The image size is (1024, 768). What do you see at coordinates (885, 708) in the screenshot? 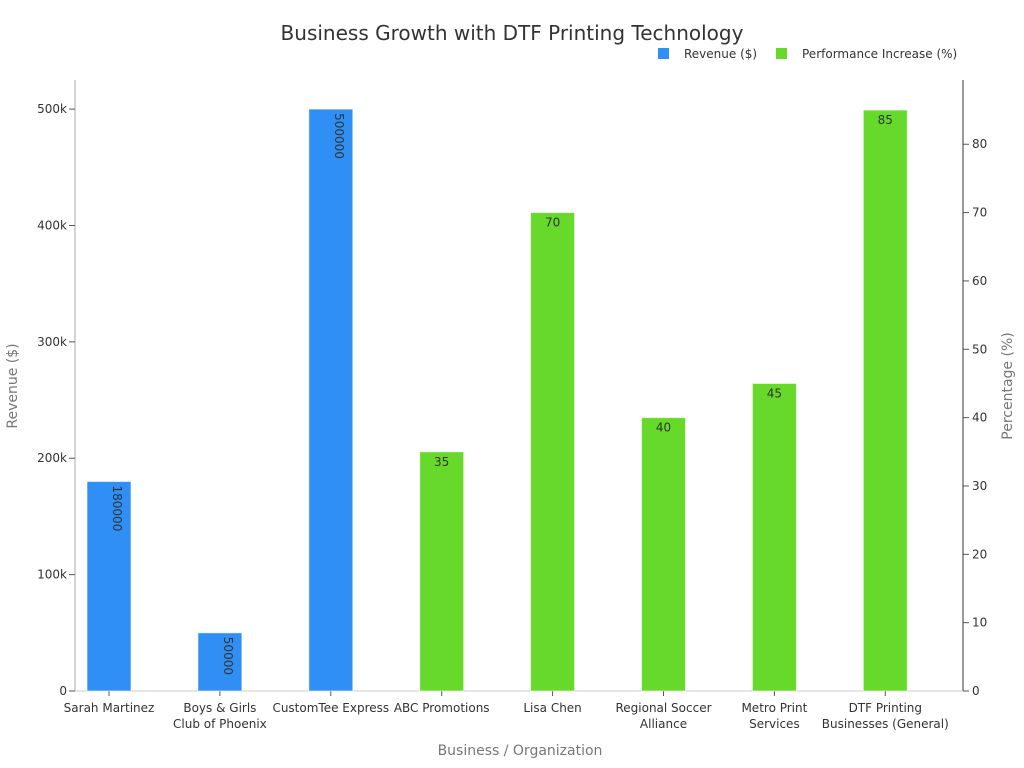
I see `x-tick-label: DTF Printing` at bounding box center [885, 708].